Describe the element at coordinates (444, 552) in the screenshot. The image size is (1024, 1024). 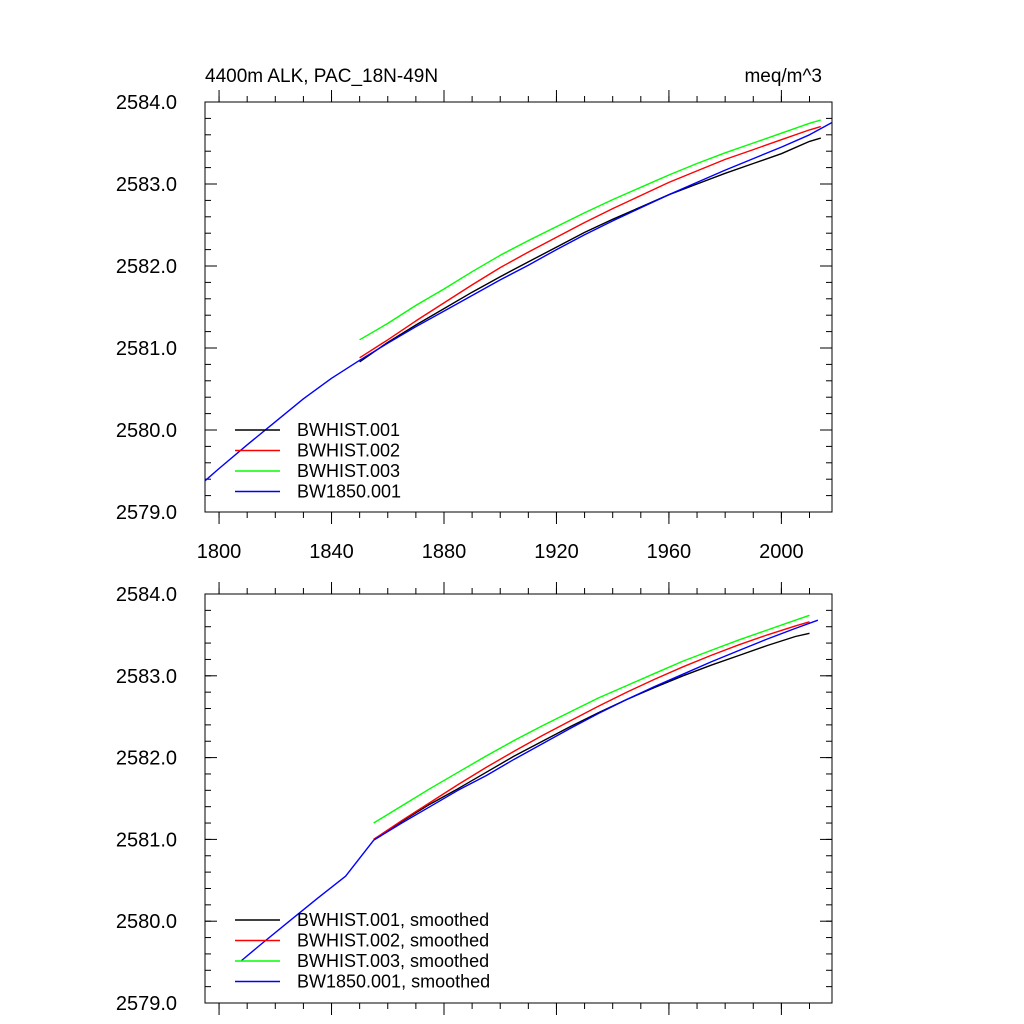
I see `x-tick-label: 1880` at that location.